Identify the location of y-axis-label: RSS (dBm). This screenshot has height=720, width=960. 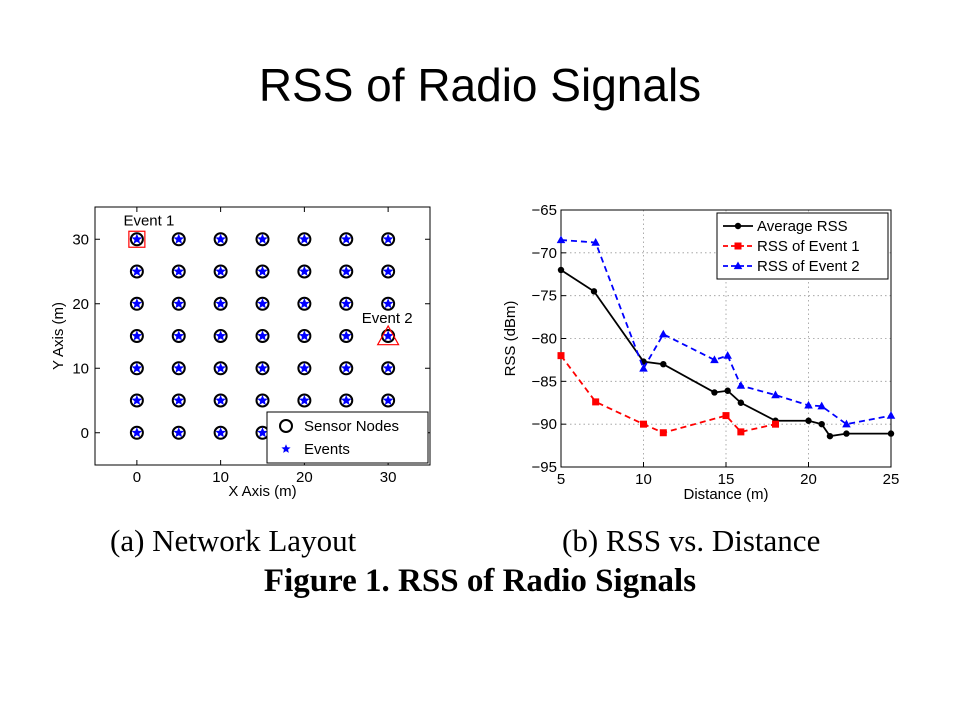
(510, 339).